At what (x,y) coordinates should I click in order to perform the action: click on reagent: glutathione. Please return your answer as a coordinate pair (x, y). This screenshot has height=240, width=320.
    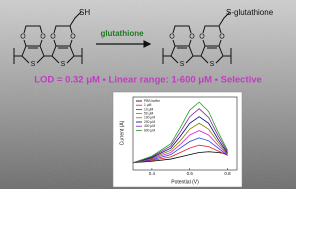
    Looking at the image, I should click on (122, 33).